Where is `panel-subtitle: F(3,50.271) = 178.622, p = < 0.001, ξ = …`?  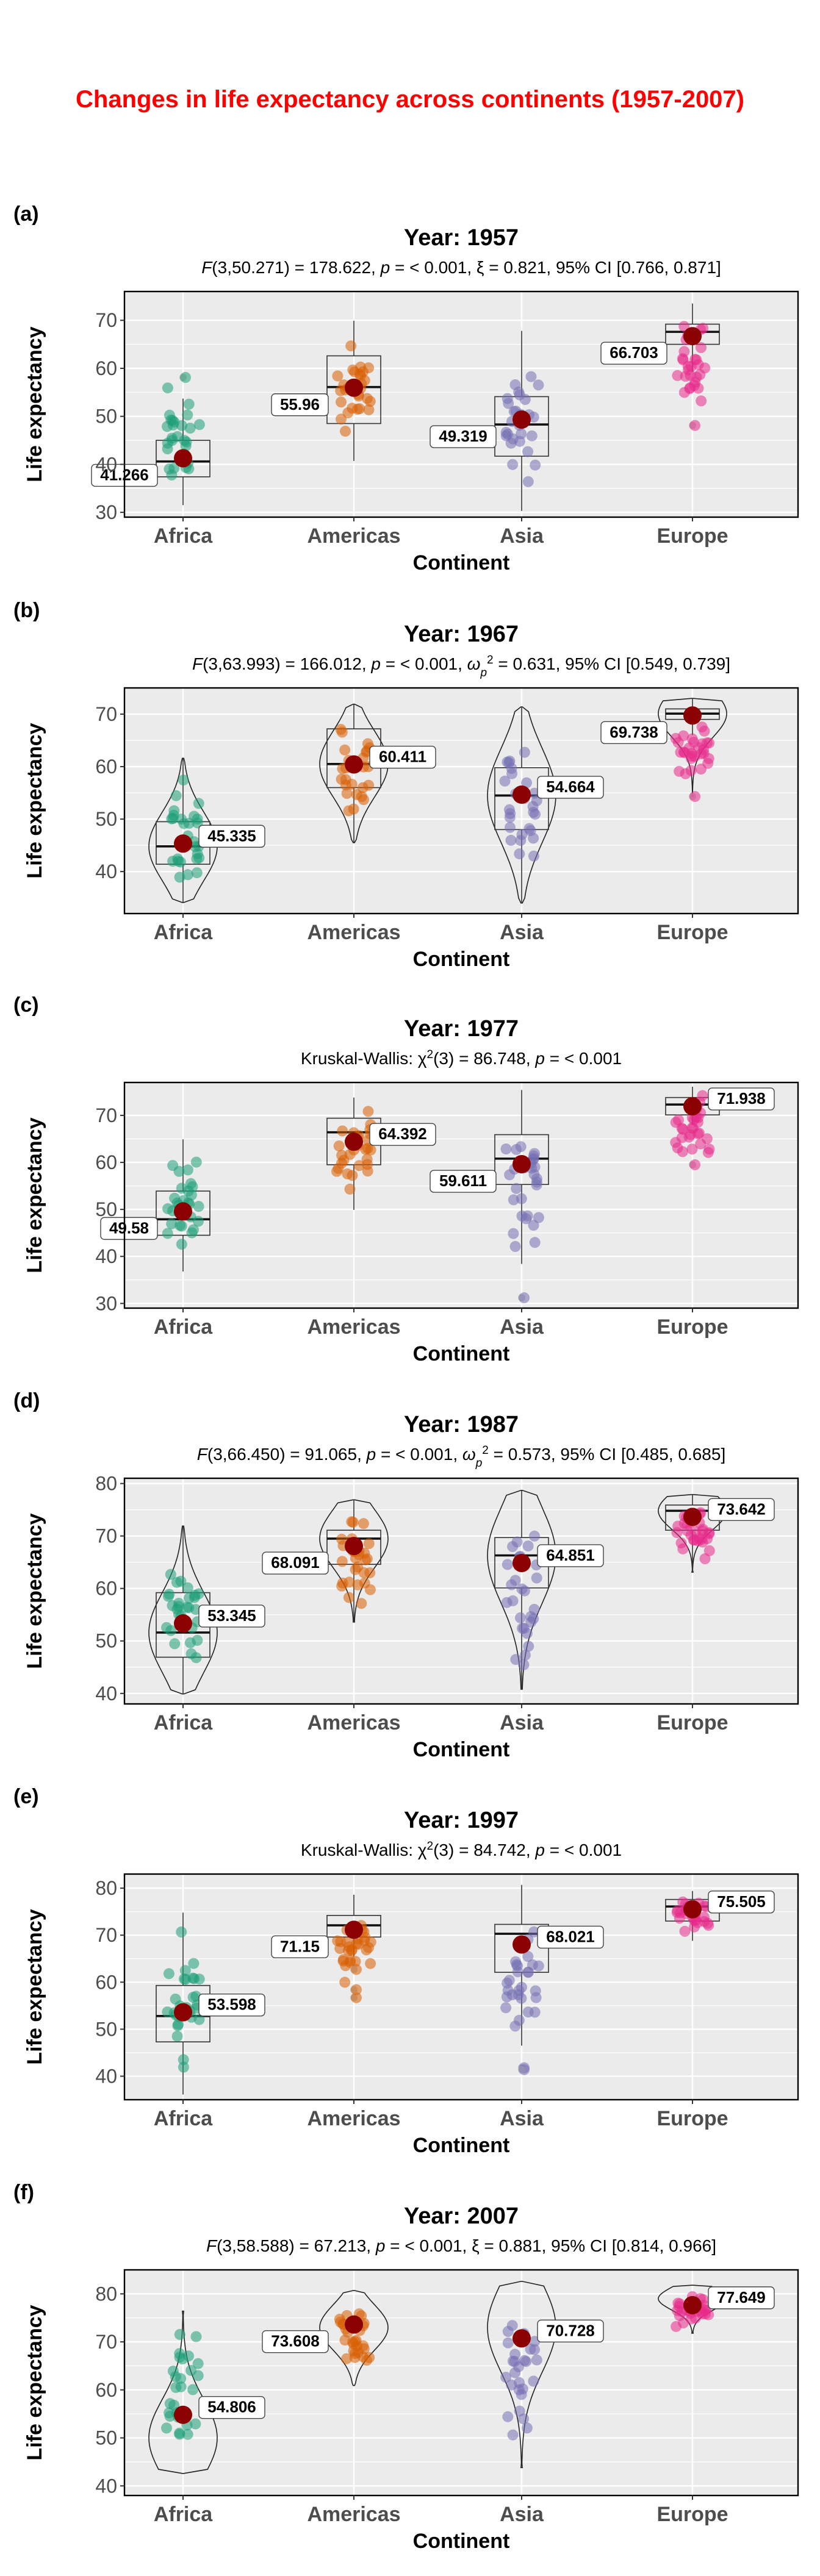
panel-subtitle: F(3,50.271) = 178.622, p = < 0.001, ξ = … is located at coordinates (461, 267).